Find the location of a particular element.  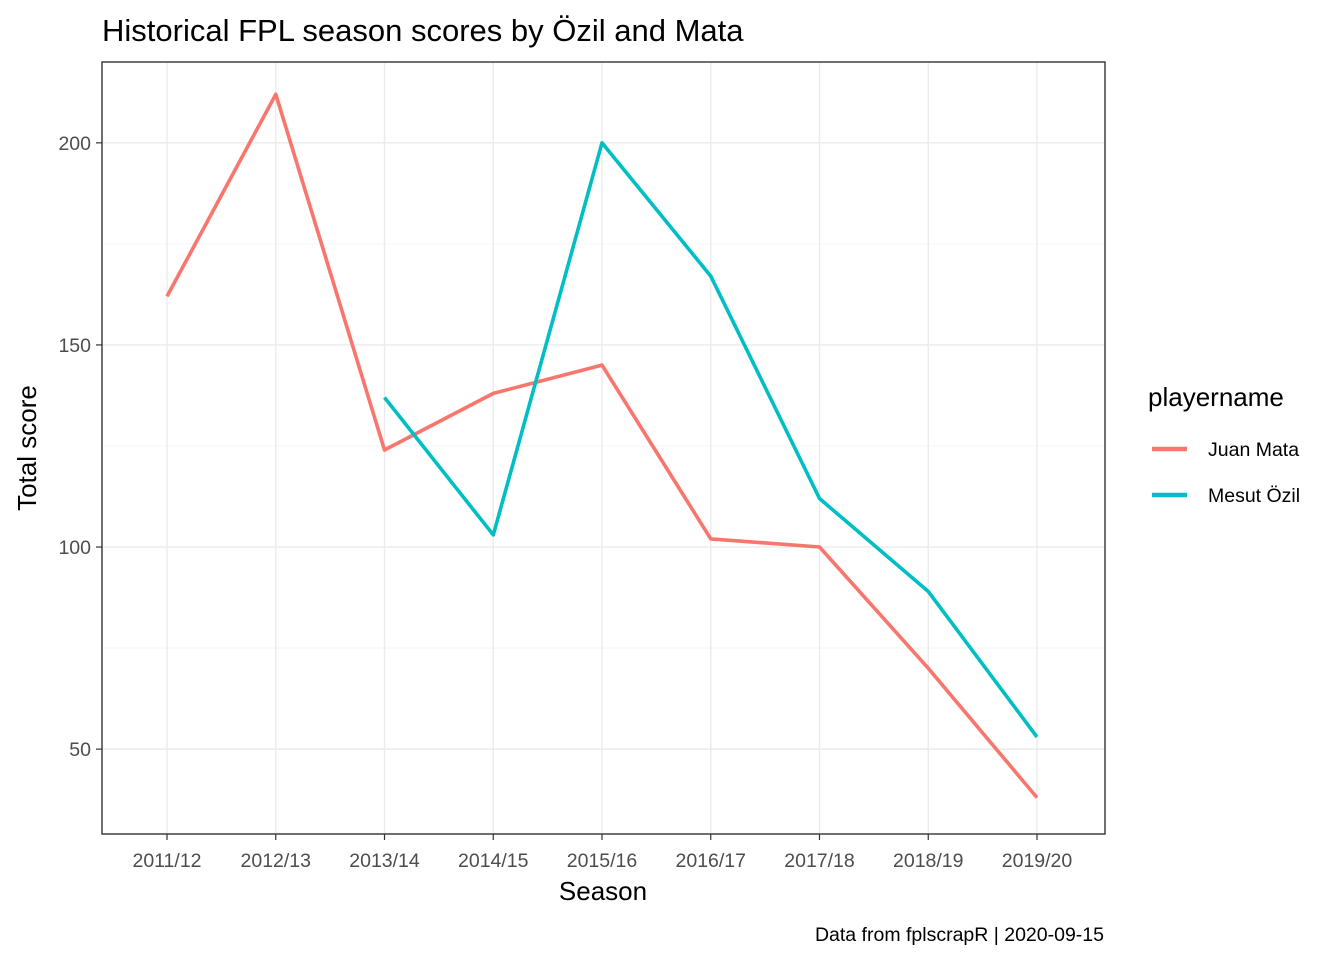

x-tick-label: 2012/13 is located at coordinates (276, 861).